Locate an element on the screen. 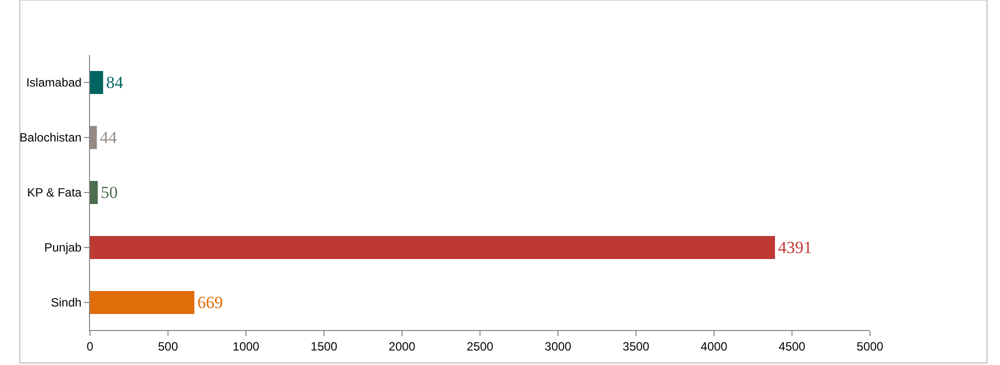  data-label: 669 is located at coordinates (210, 302).